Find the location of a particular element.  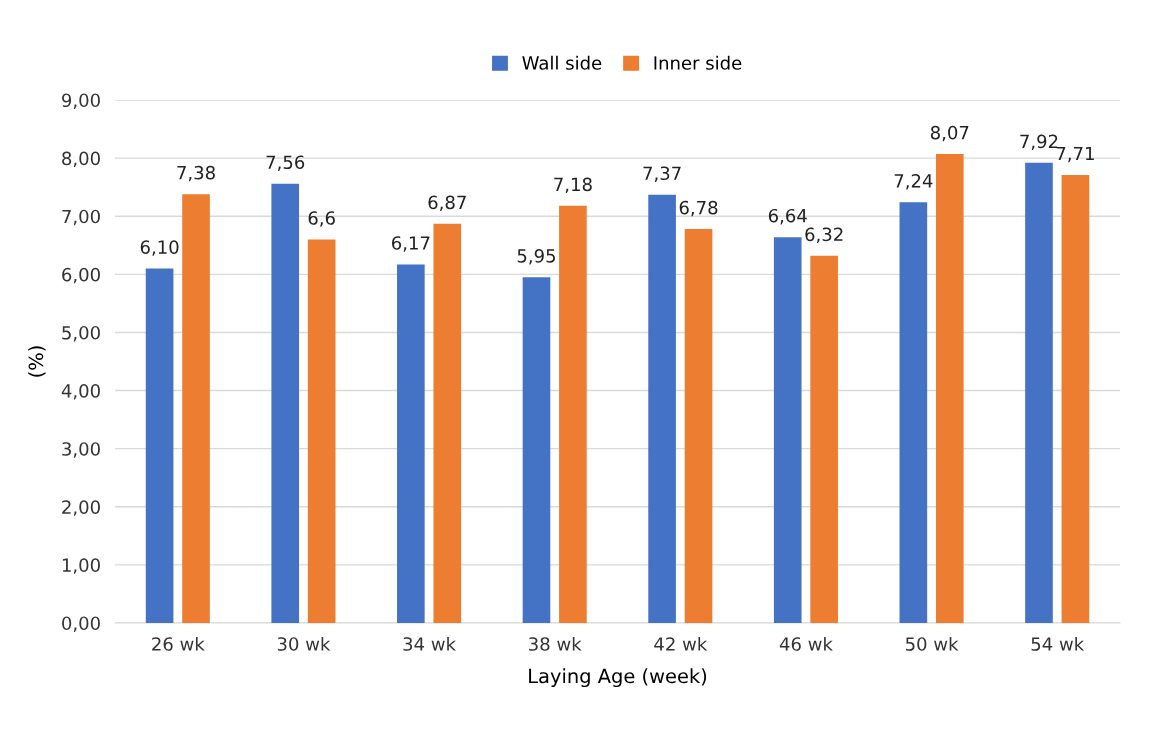

y-tick-label: 8,00 is located at coordinates (81, 159).